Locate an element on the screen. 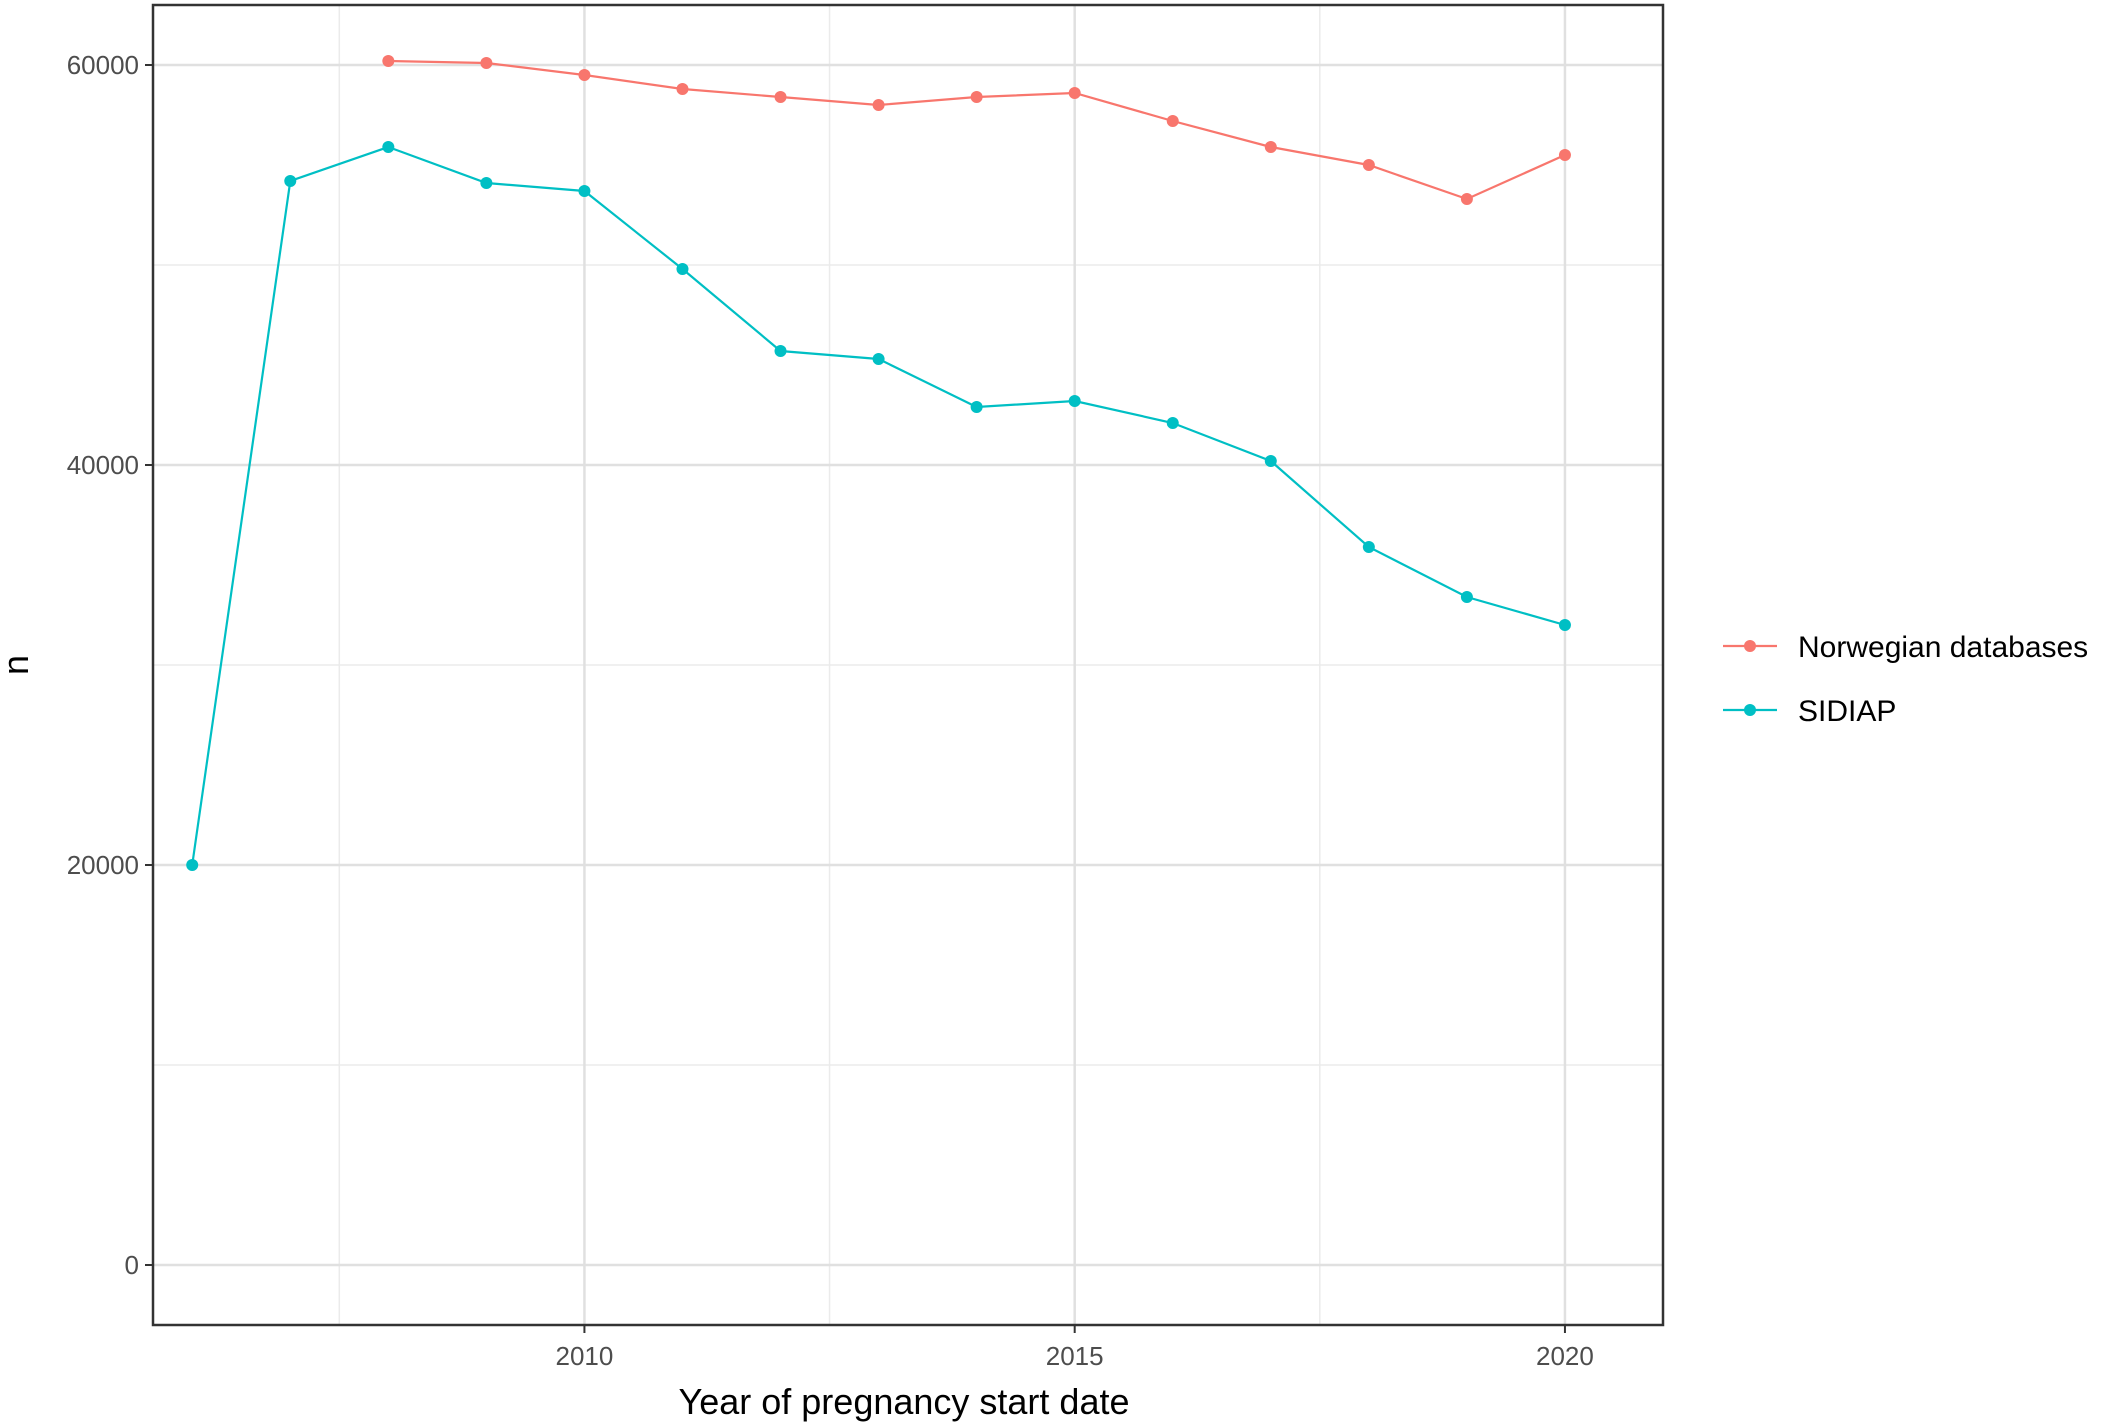 The image size is (2128, 1428). y-tick-label: 60000 is located at coordinates (103, 65).